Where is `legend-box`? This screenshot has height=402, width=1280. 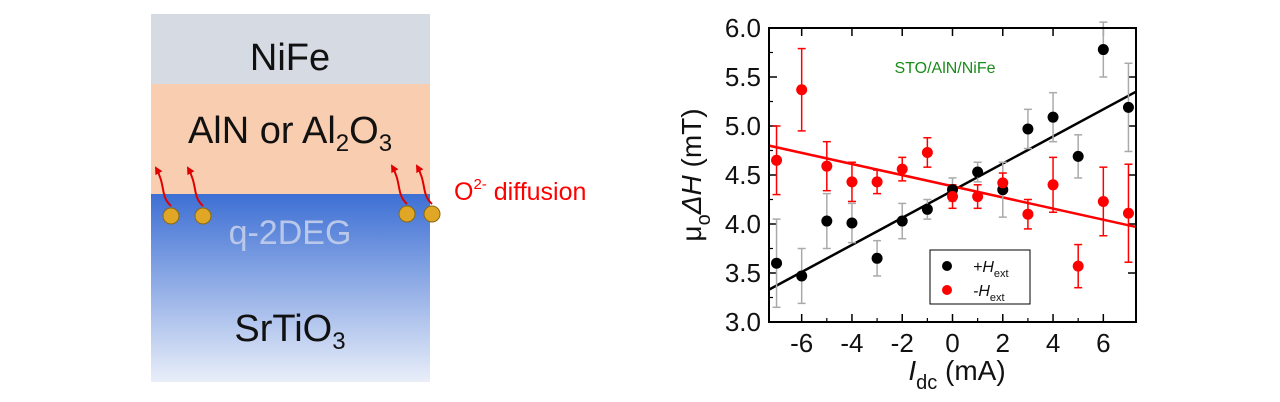 legend-box is located at coordinates (980, 277).